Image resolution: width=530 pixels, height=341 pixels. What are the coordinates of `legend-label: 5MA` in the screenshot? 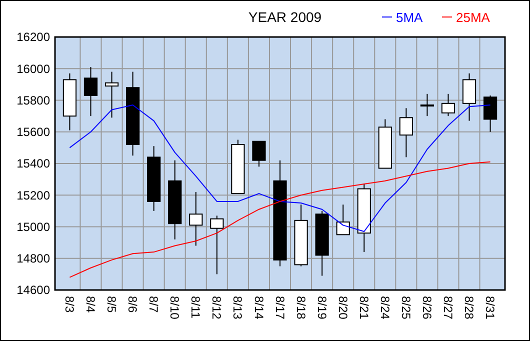 It's located at (410, 17).